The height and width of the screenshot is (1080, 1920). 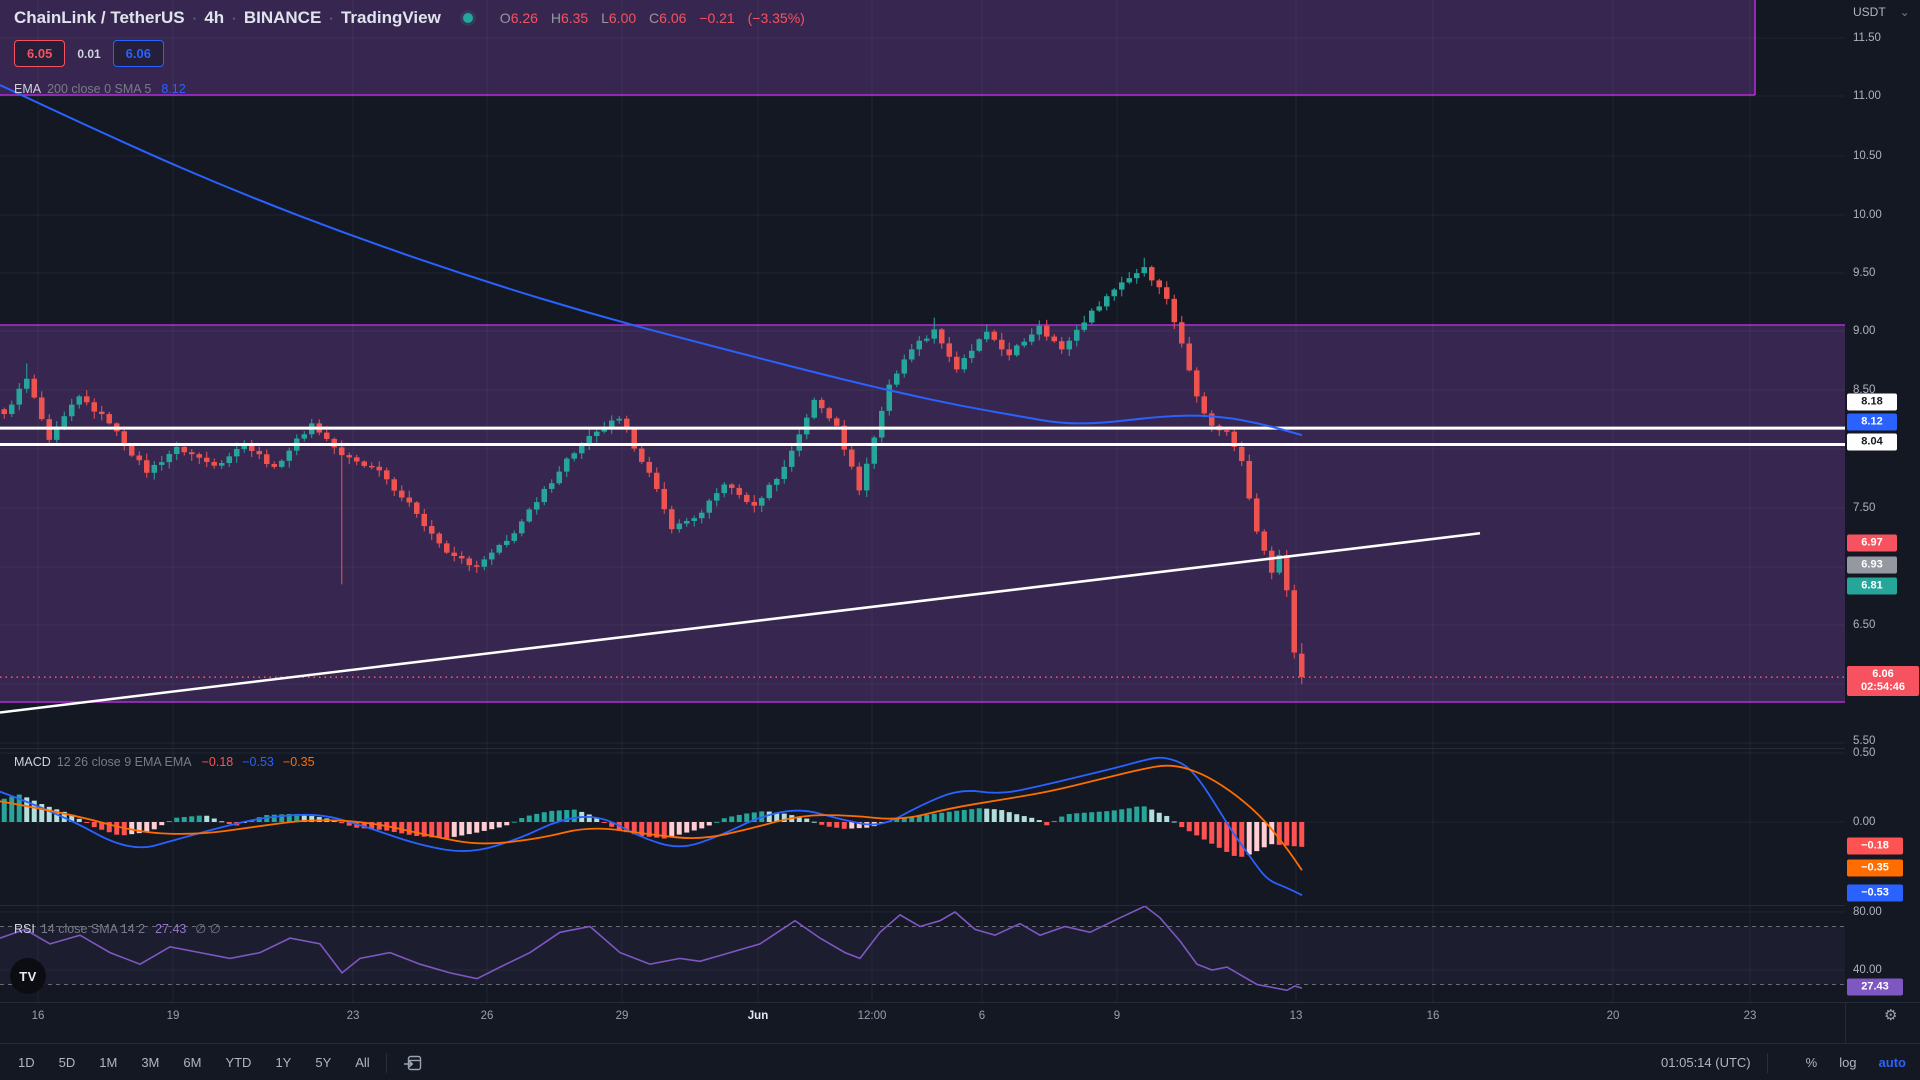 I want to click on timeaxis-settings-gear-icon: ⚙, so click(x=1891, y=1015).